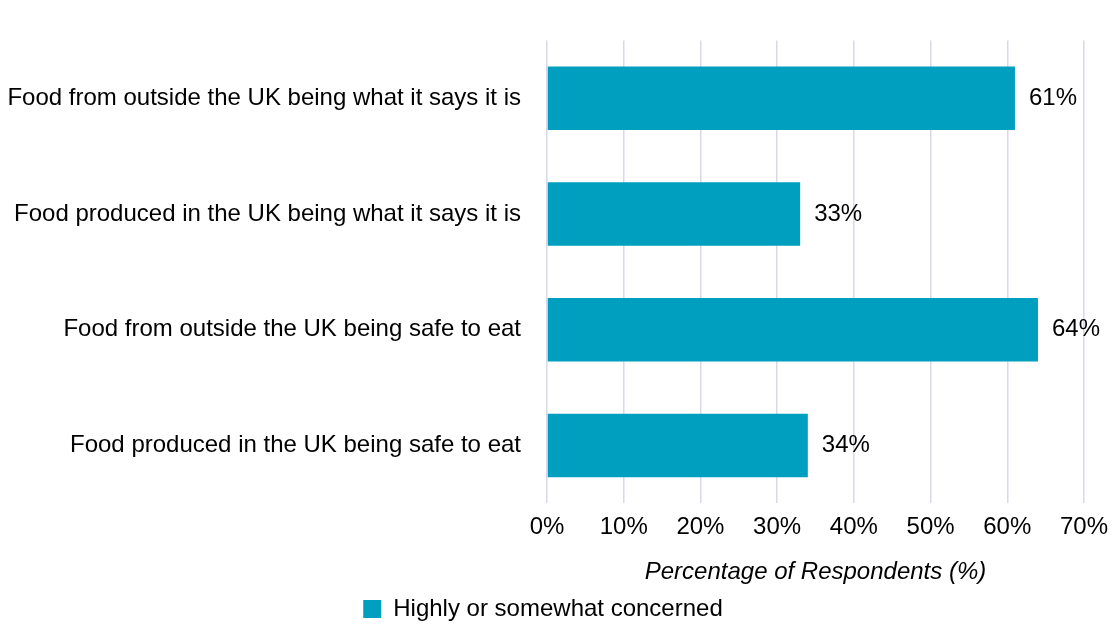 The width and height of the screenshot is (1118, 631). I want to click on data-label: 33%, so click(838, 212).